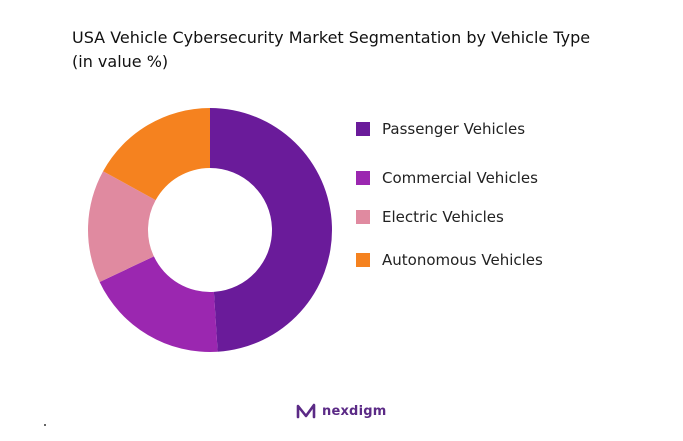 The height and width of the screenshot is (441, 683). I want to click on donut-slice-commercial-vehicles, so click(158, 304).